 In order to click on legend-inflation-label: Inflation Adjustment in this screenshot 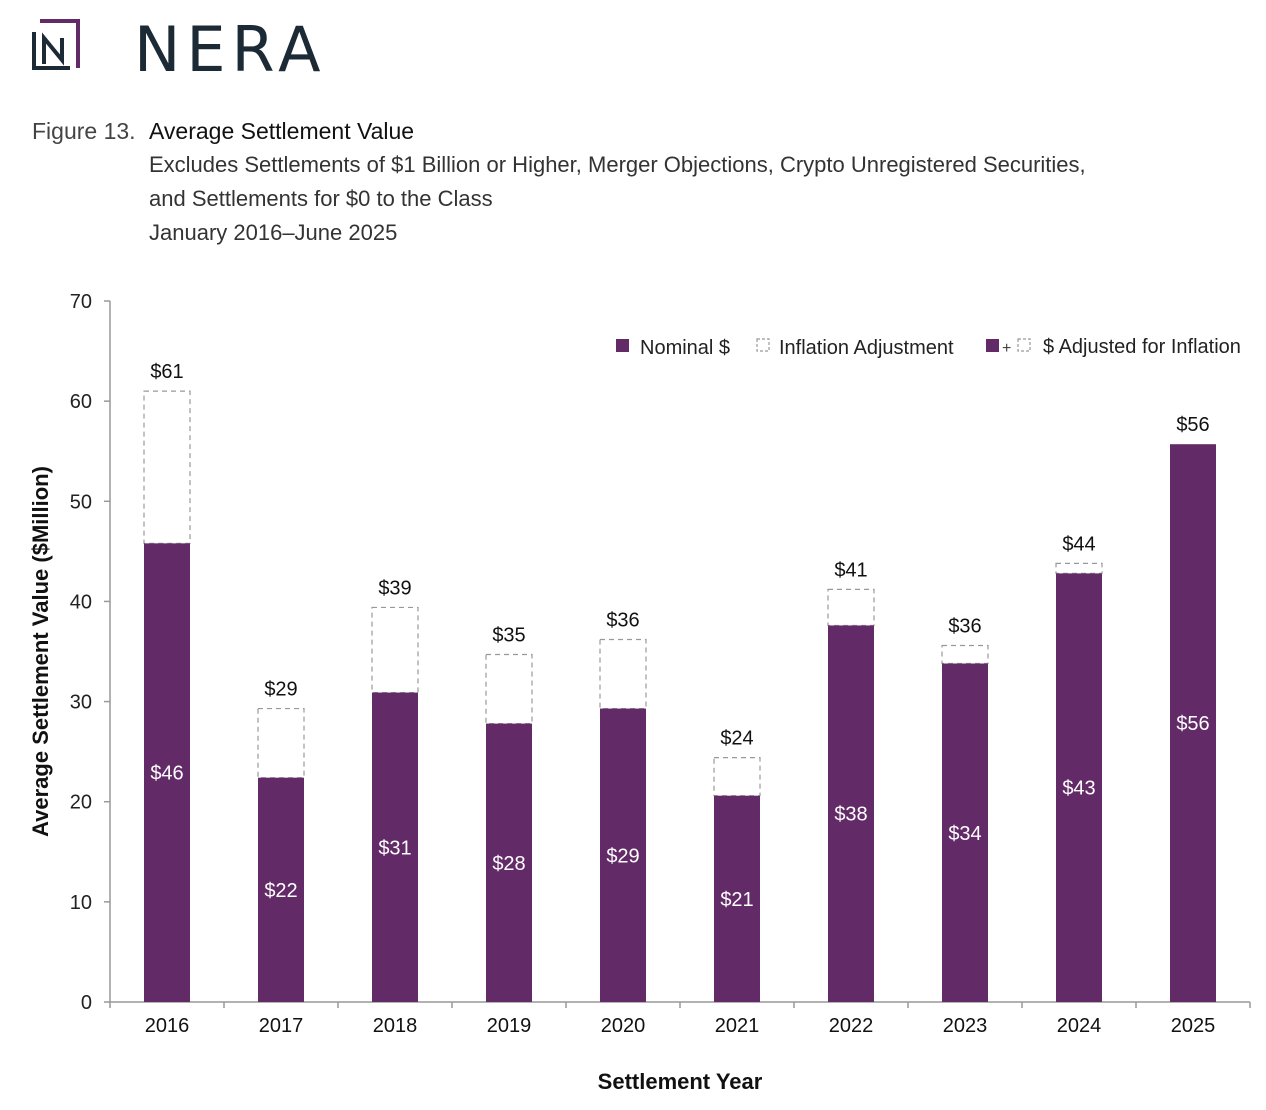, I will do `click(866, 348)`.